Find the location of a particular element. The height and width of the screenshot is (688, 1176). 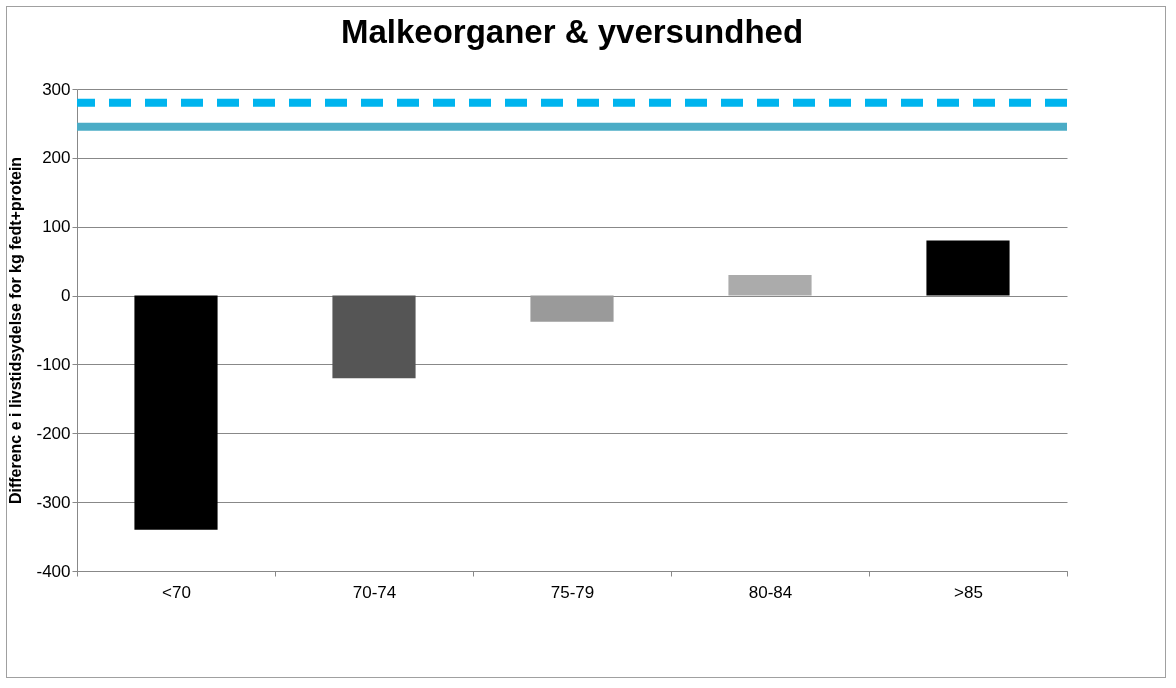

x-tick-label: 70-74 is located at coordinates (374, 592).